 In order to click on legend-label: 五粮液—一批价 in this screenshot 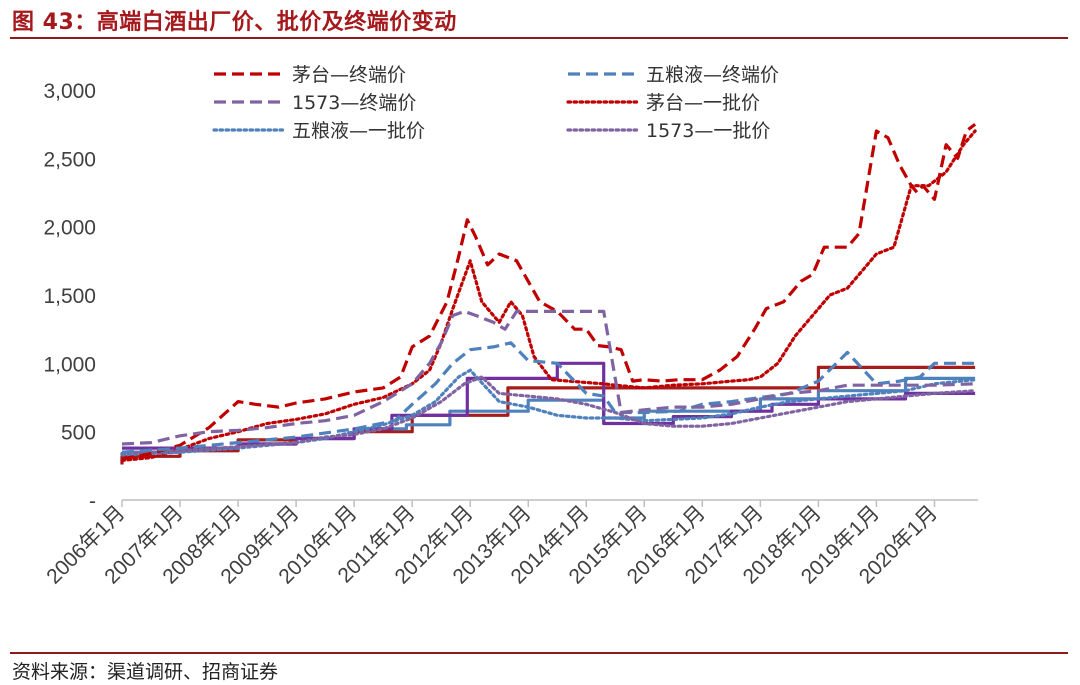, I will do `click(358, 131)`.